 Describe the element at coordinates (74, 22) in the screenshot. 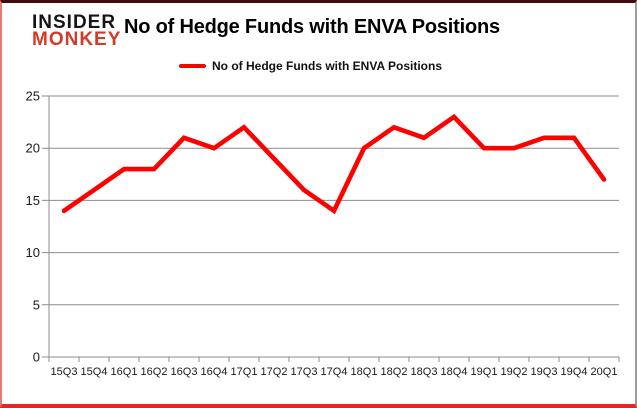

I see `logo-line-insider: INSIDER` at that location.